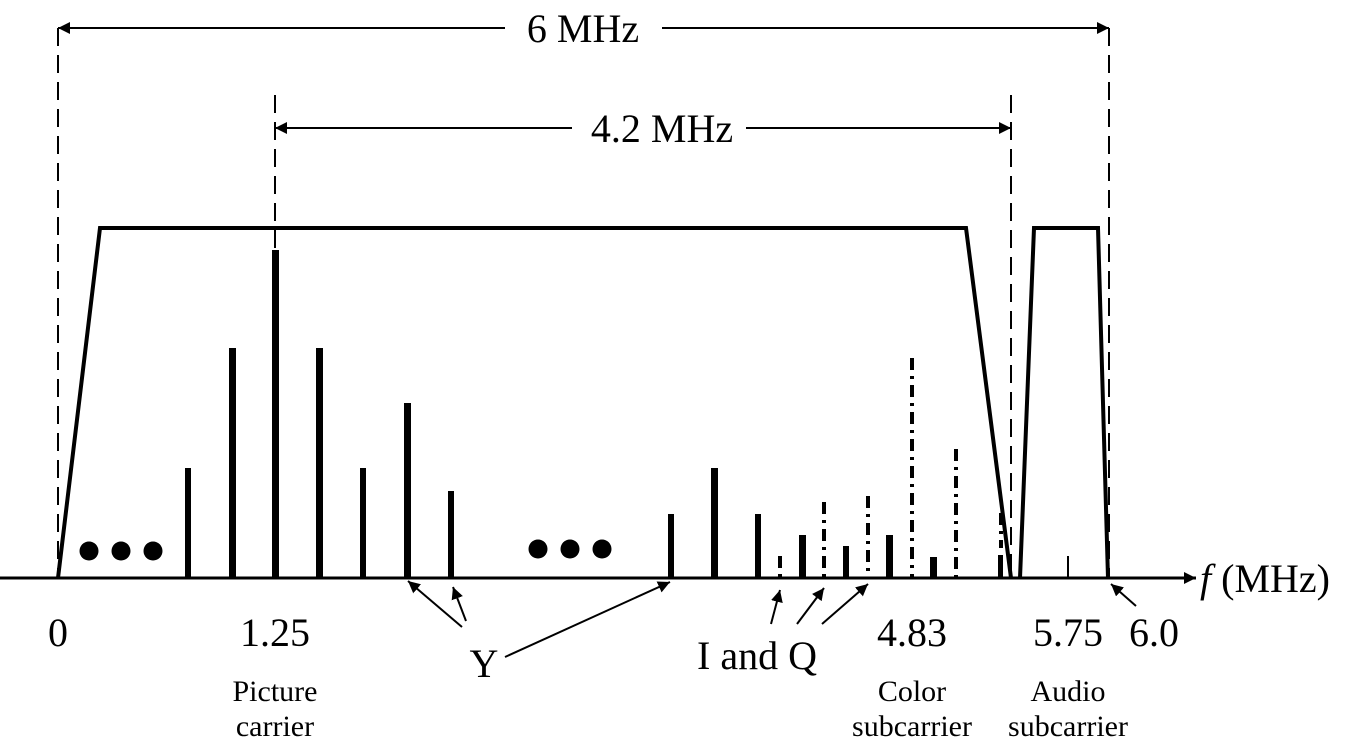 This screenshot has height=749, width=1354. I want to click on ellipsis-left, so click(121, 551).